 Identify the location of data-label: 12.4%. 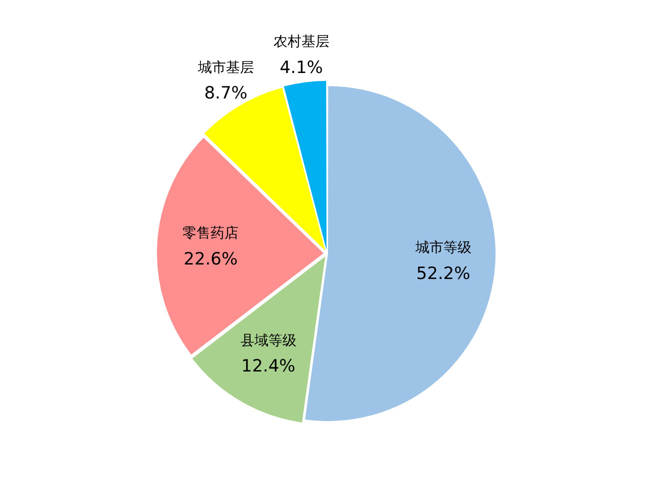
(268, 366).